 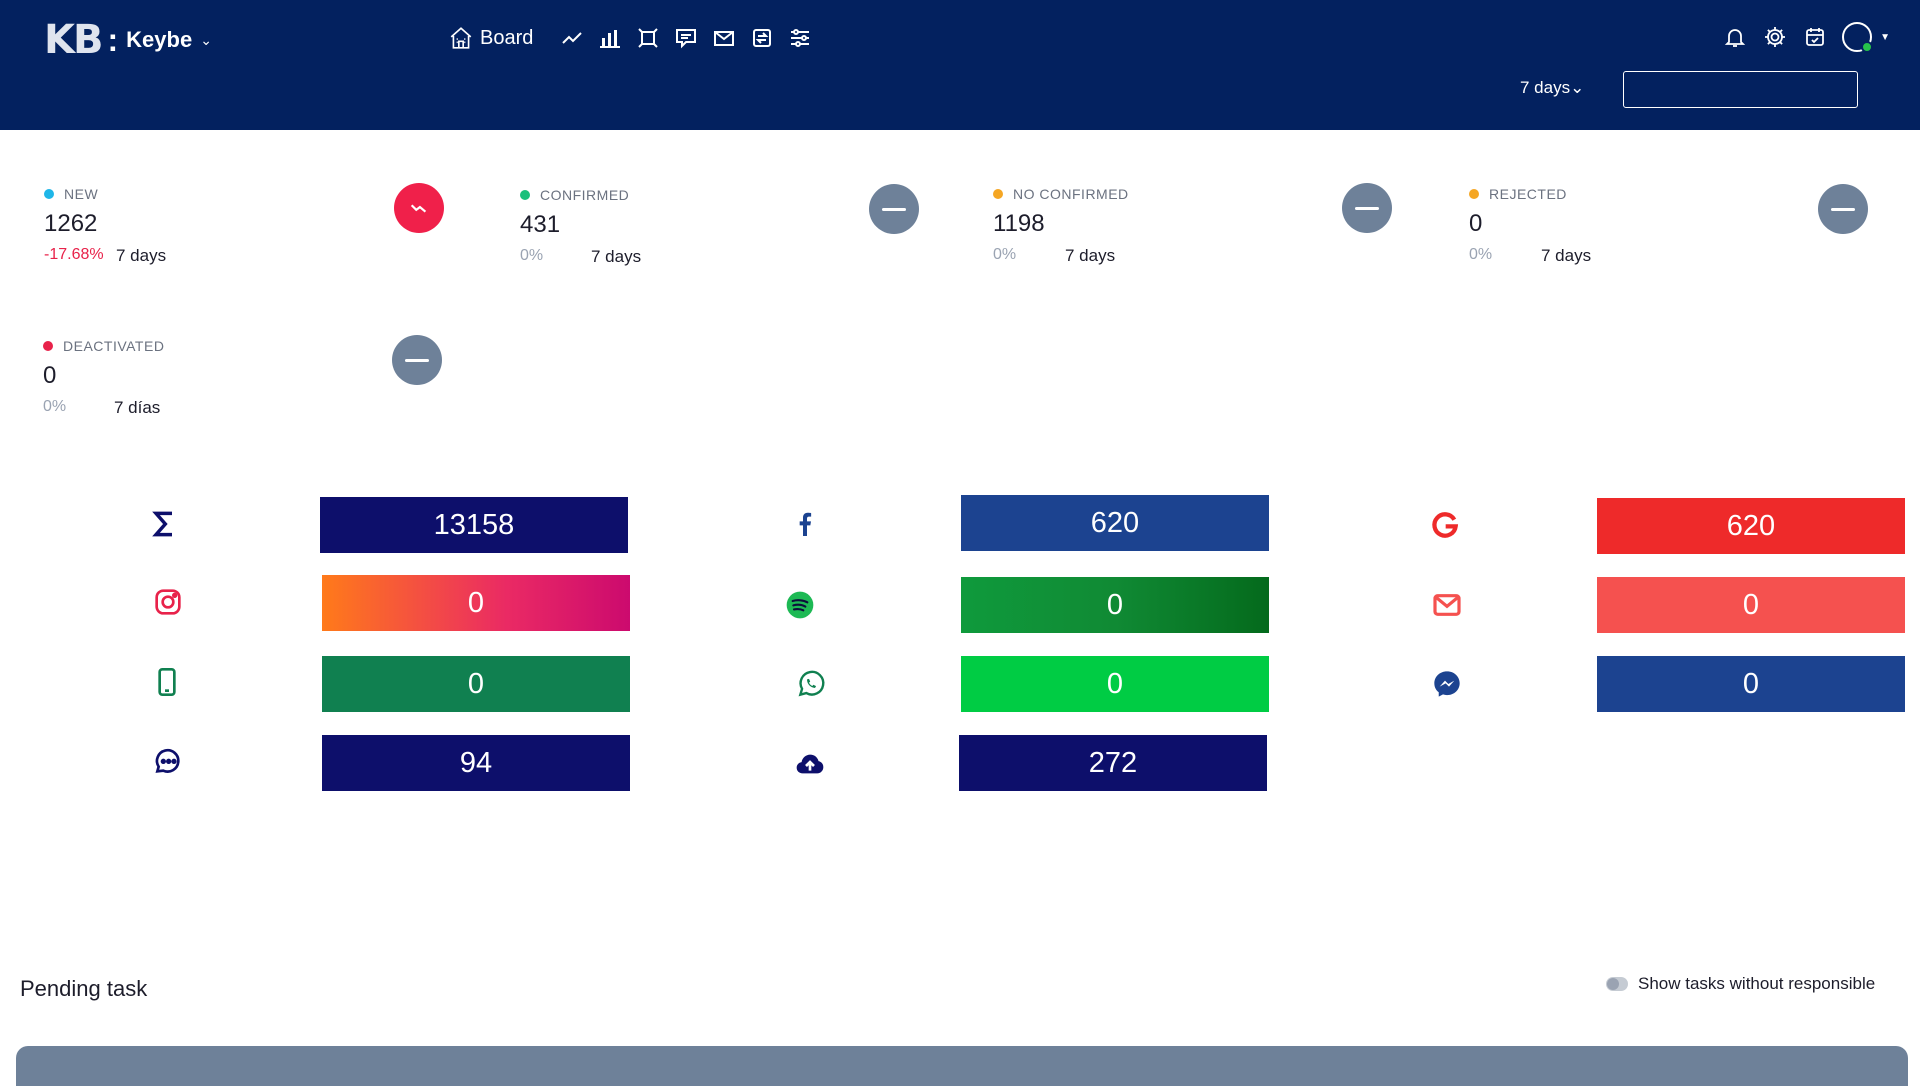 I want to click on chat-bubble-icon, so click(x=168, y=762).